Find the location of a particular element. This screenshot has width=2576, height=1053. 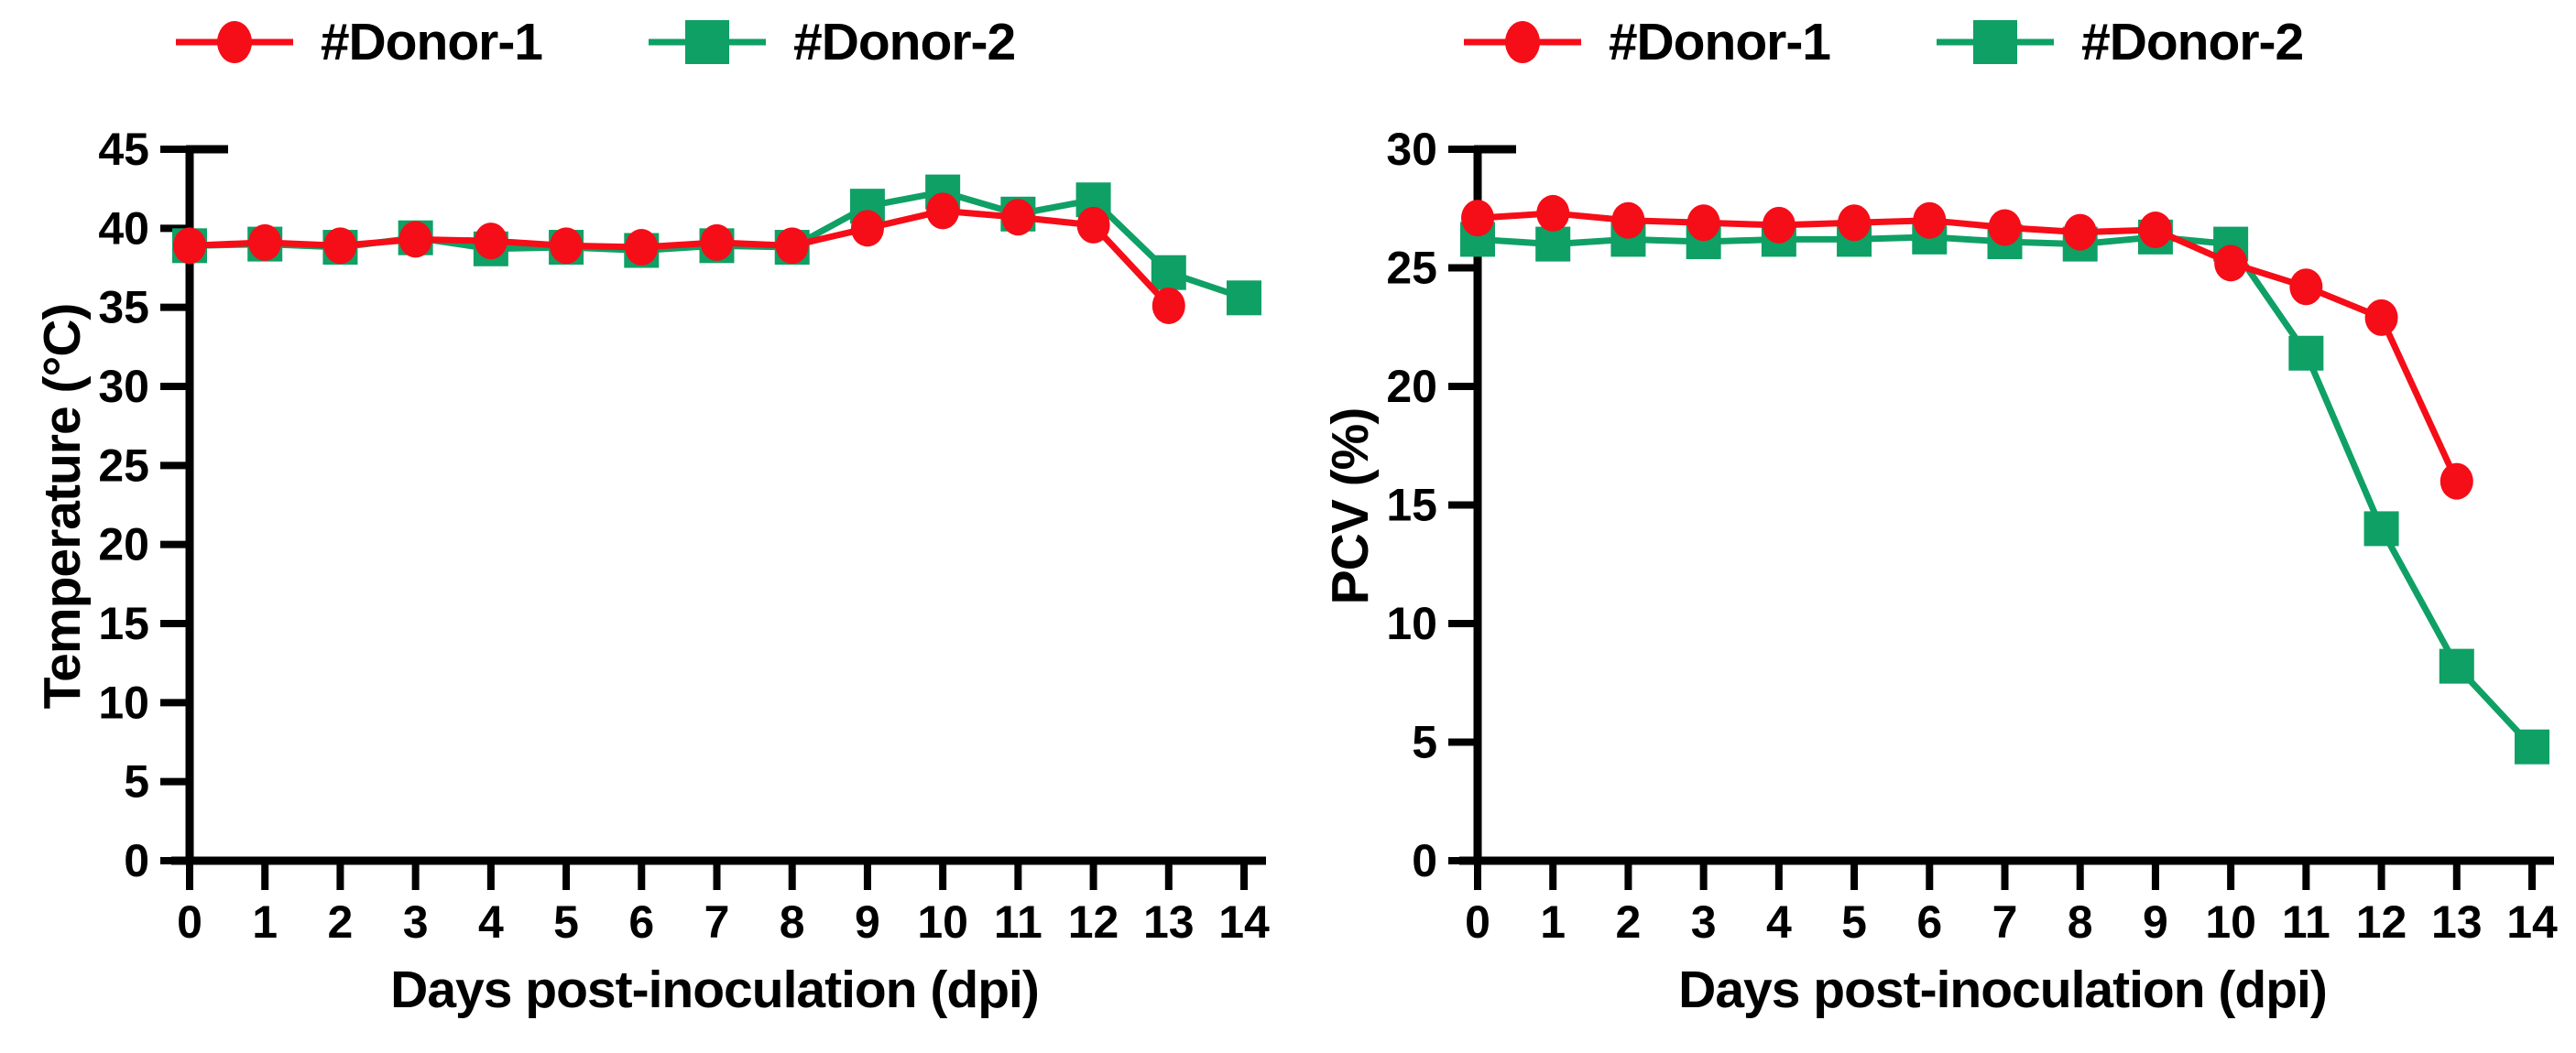

x-tick-label: 7 is located at coordinates (717, 922).